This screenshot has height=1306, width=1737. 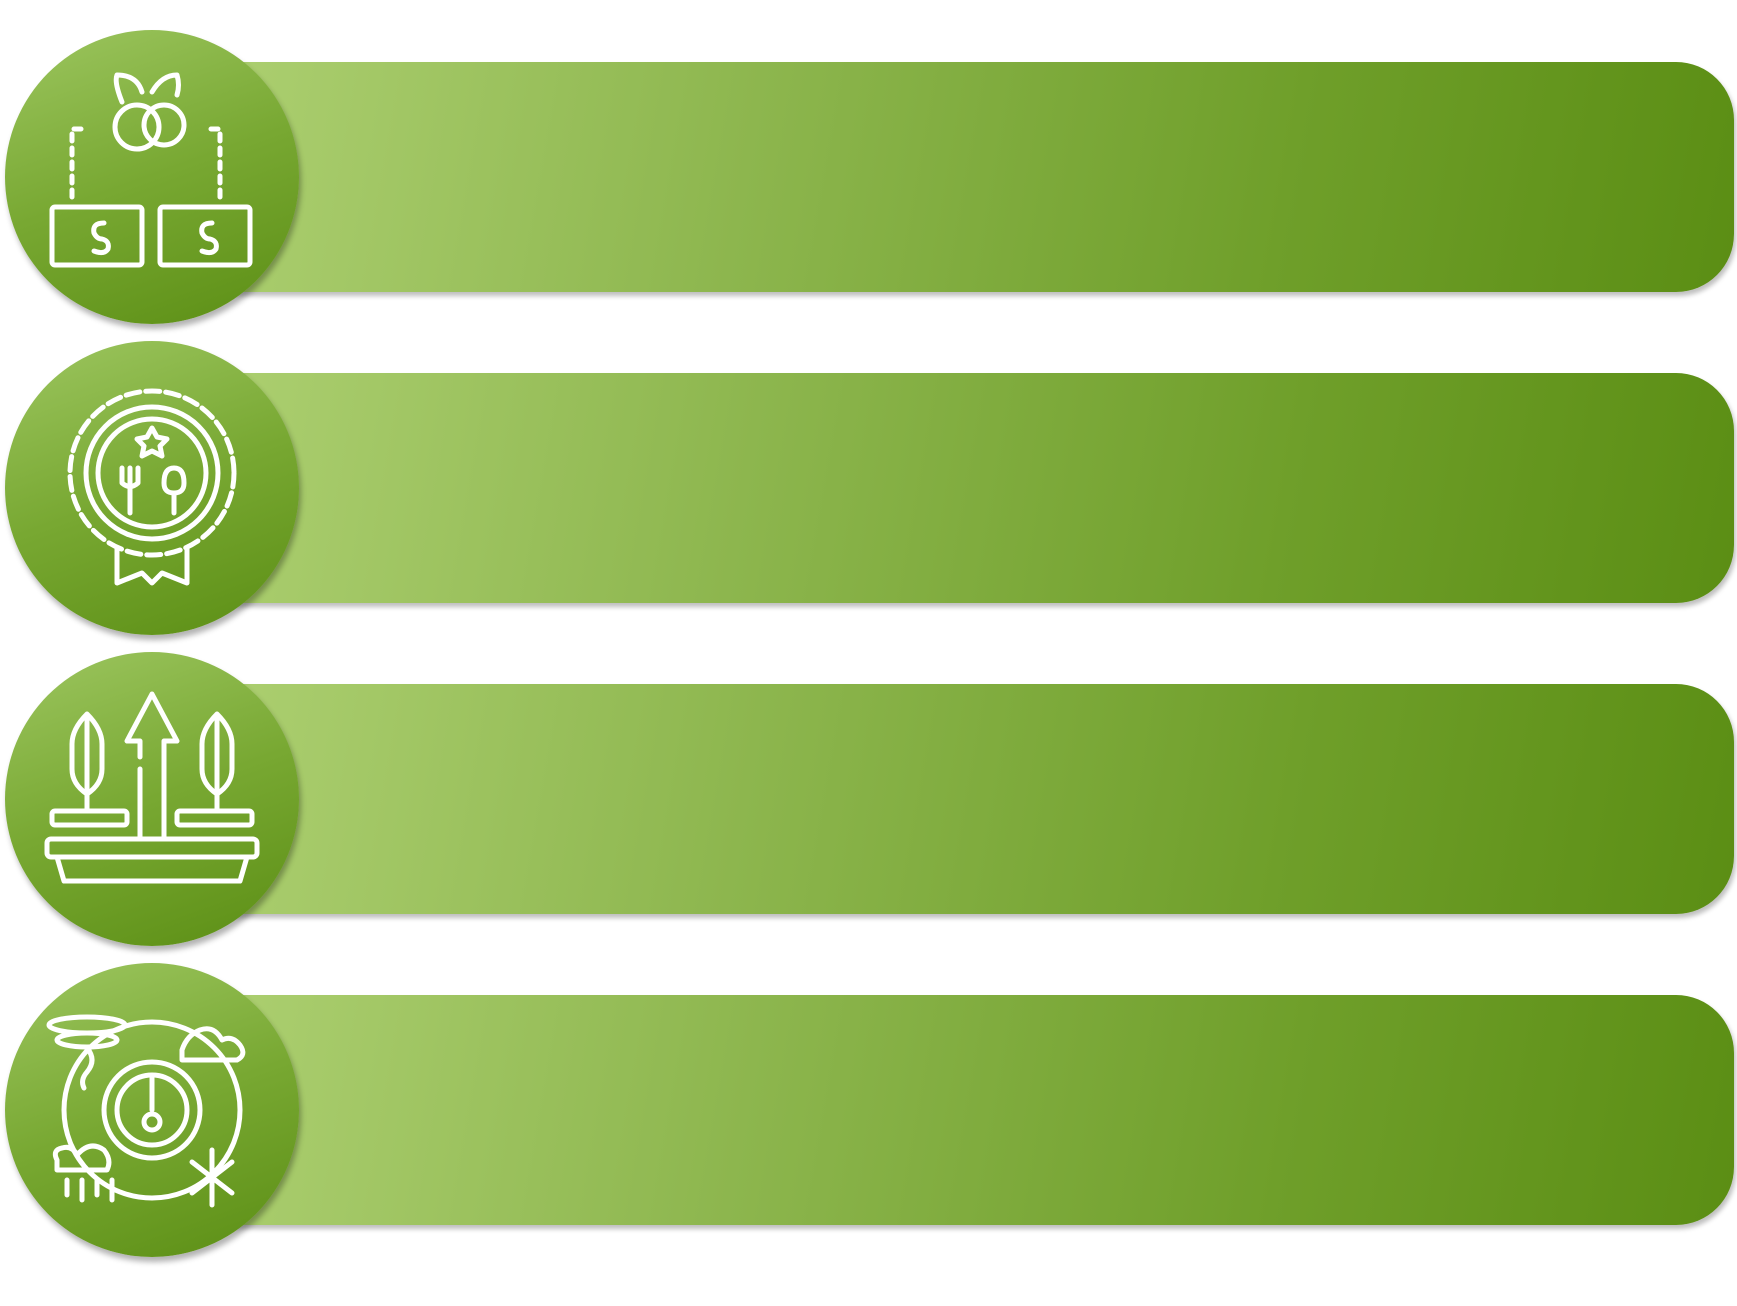 What do you see at coordinates (151, 170) in the screenshot?
I see `fruit-money-exchange-icon` at bounding box center [151, 170].